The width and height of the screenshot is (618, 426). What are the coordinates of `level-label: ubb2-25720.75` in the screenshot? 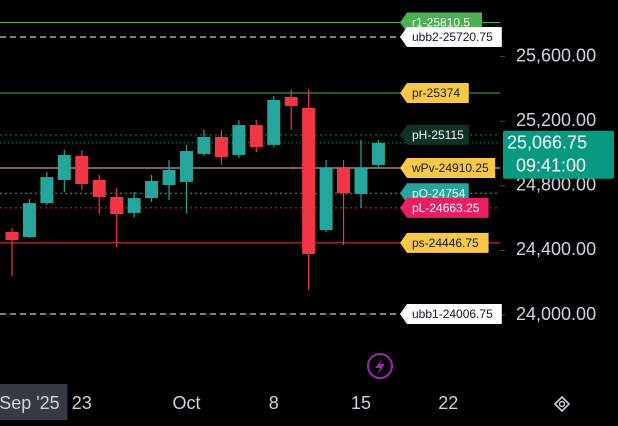 It's located at (451, 37).